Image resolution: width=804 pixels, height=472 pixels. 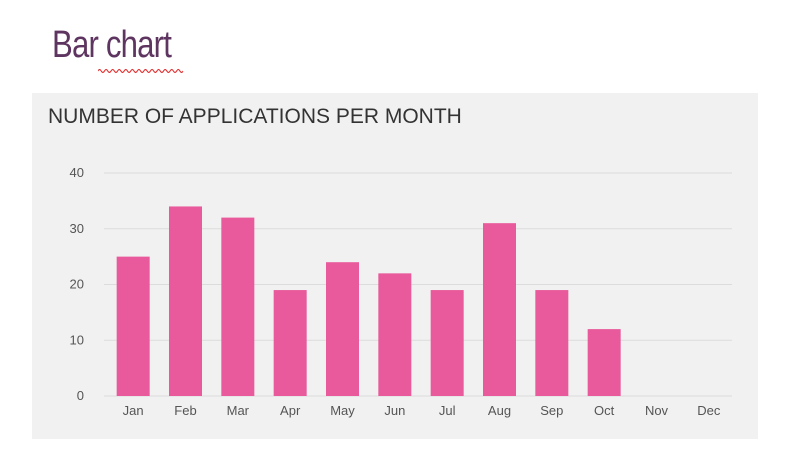 I want to click on x-tick-label-aug: Aug, so click(x=499, y=410).